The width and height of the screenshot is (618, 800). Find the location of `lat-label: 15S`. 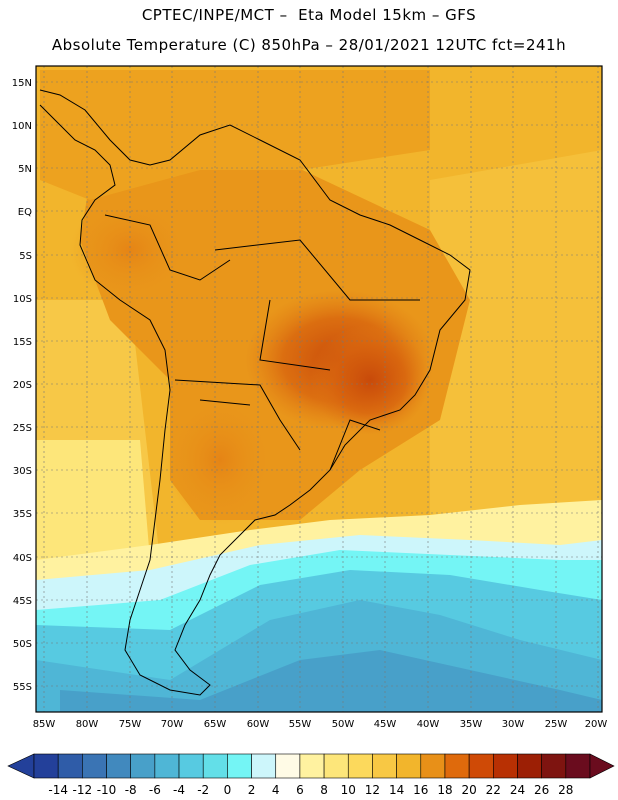

lat-label: 15S is located at coordinates (22, 342).